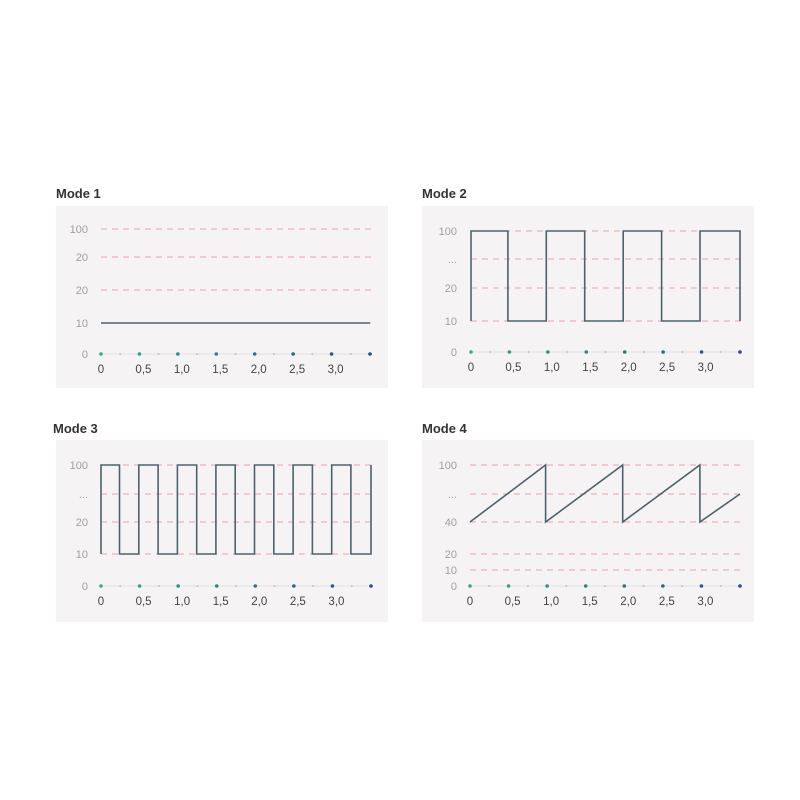 The image size is (800, 800). Describe the element at coordinates (78, 193) in the screenshot. I see `chart-title: Mode 1` at that location.